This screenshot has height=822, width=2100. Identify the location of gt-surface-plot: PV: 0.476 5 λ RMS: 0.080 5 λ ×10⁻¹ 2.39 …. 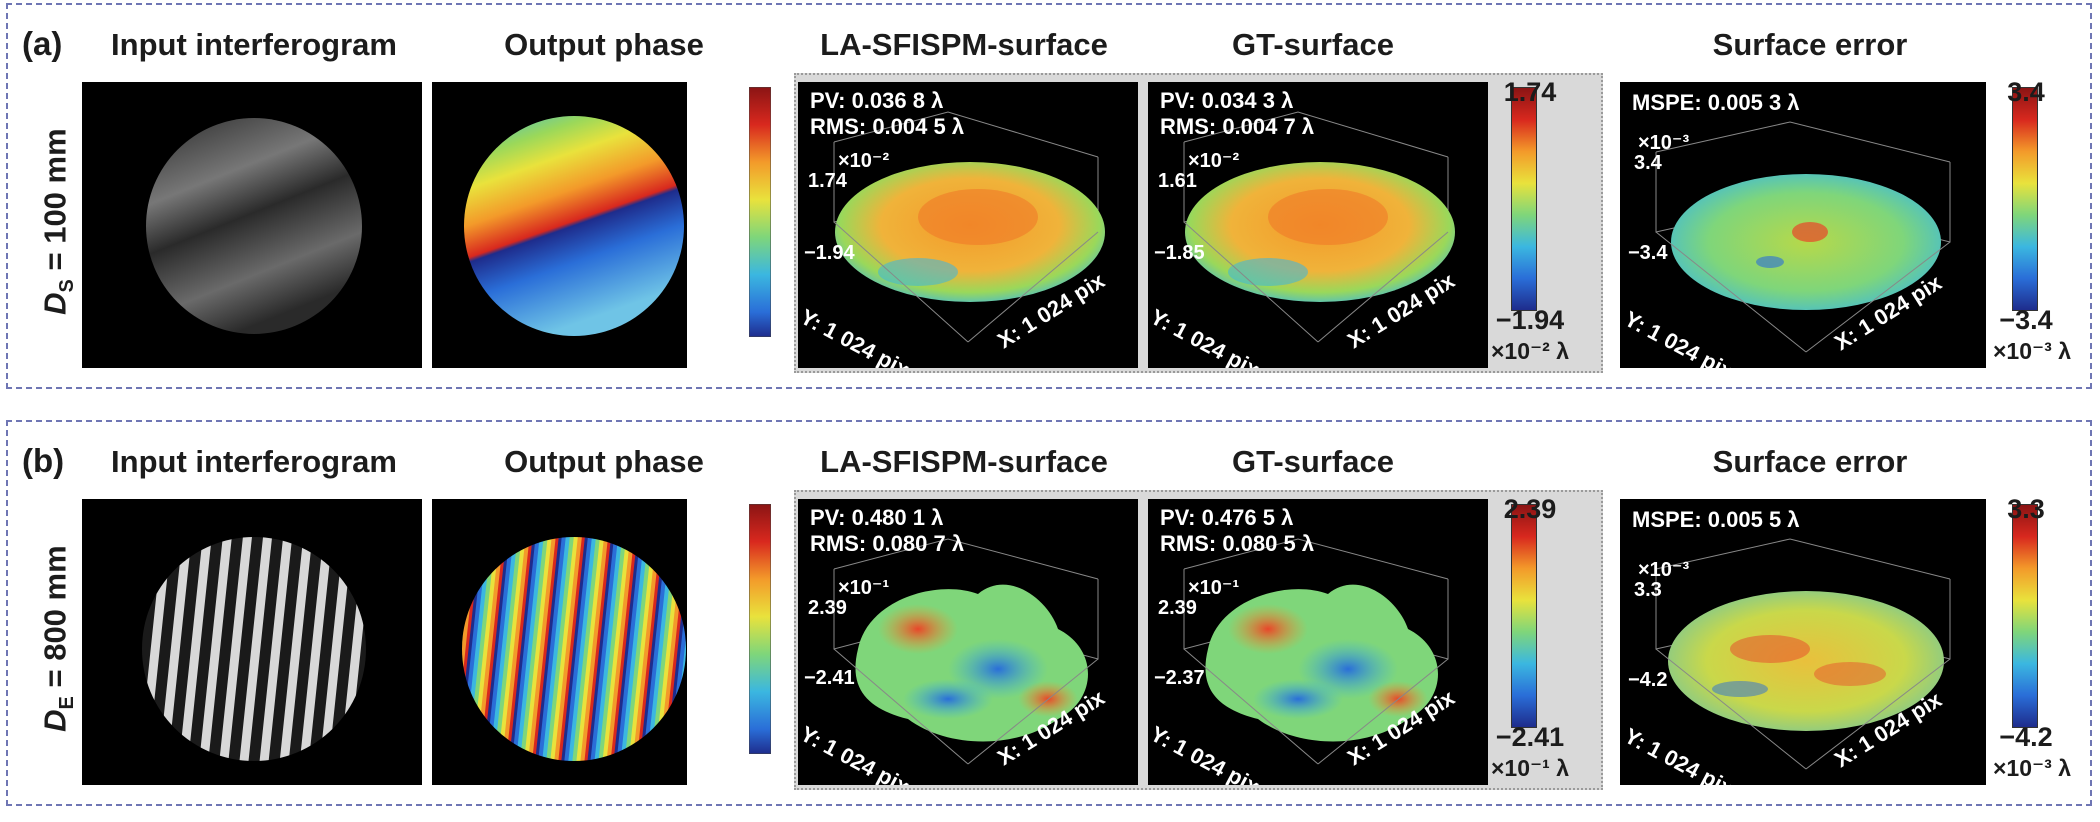
(1318, 642).